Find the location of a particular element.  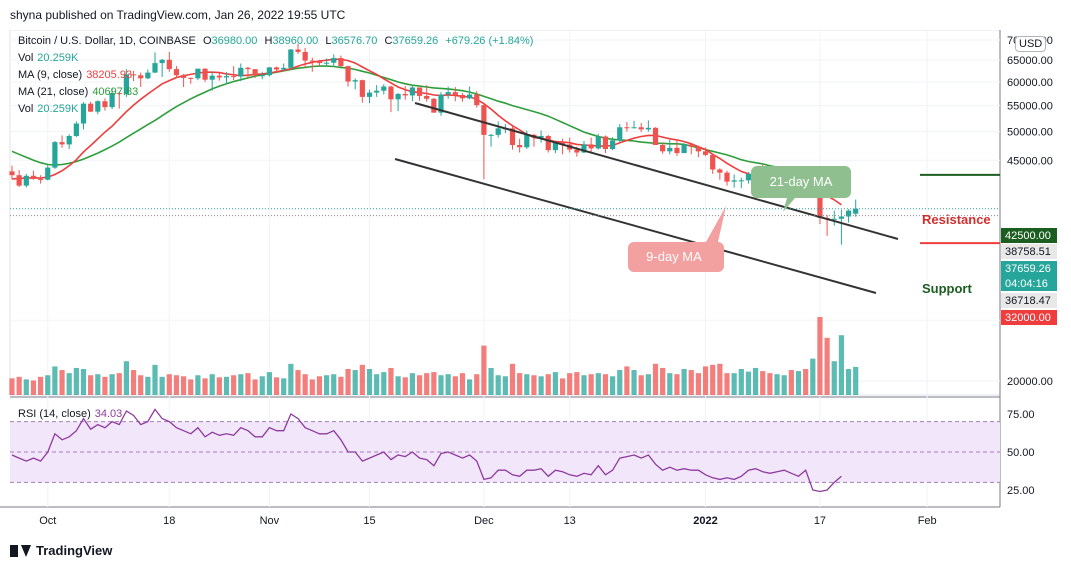

open-value: 36980.00 is located at coordinates (234, 41).